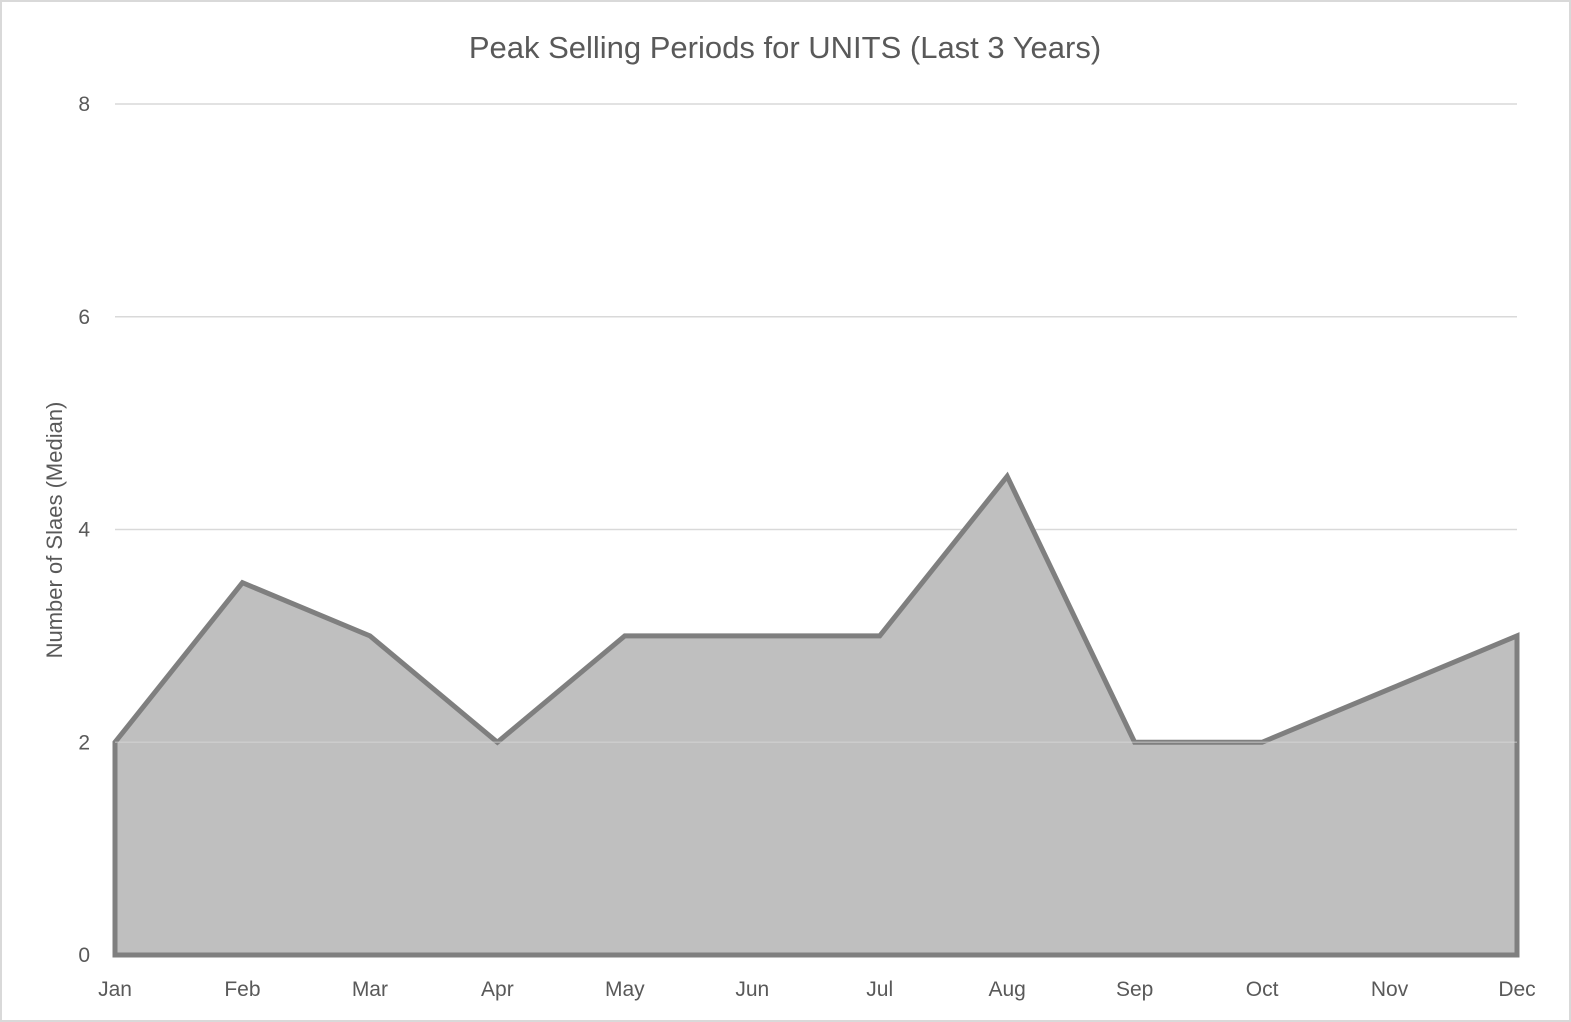 This screenshot has width=1571, height=1022. Describe the element at coordinates (1262, 989) in the screenshot. I see `x-tick-label: Oct` at that location.